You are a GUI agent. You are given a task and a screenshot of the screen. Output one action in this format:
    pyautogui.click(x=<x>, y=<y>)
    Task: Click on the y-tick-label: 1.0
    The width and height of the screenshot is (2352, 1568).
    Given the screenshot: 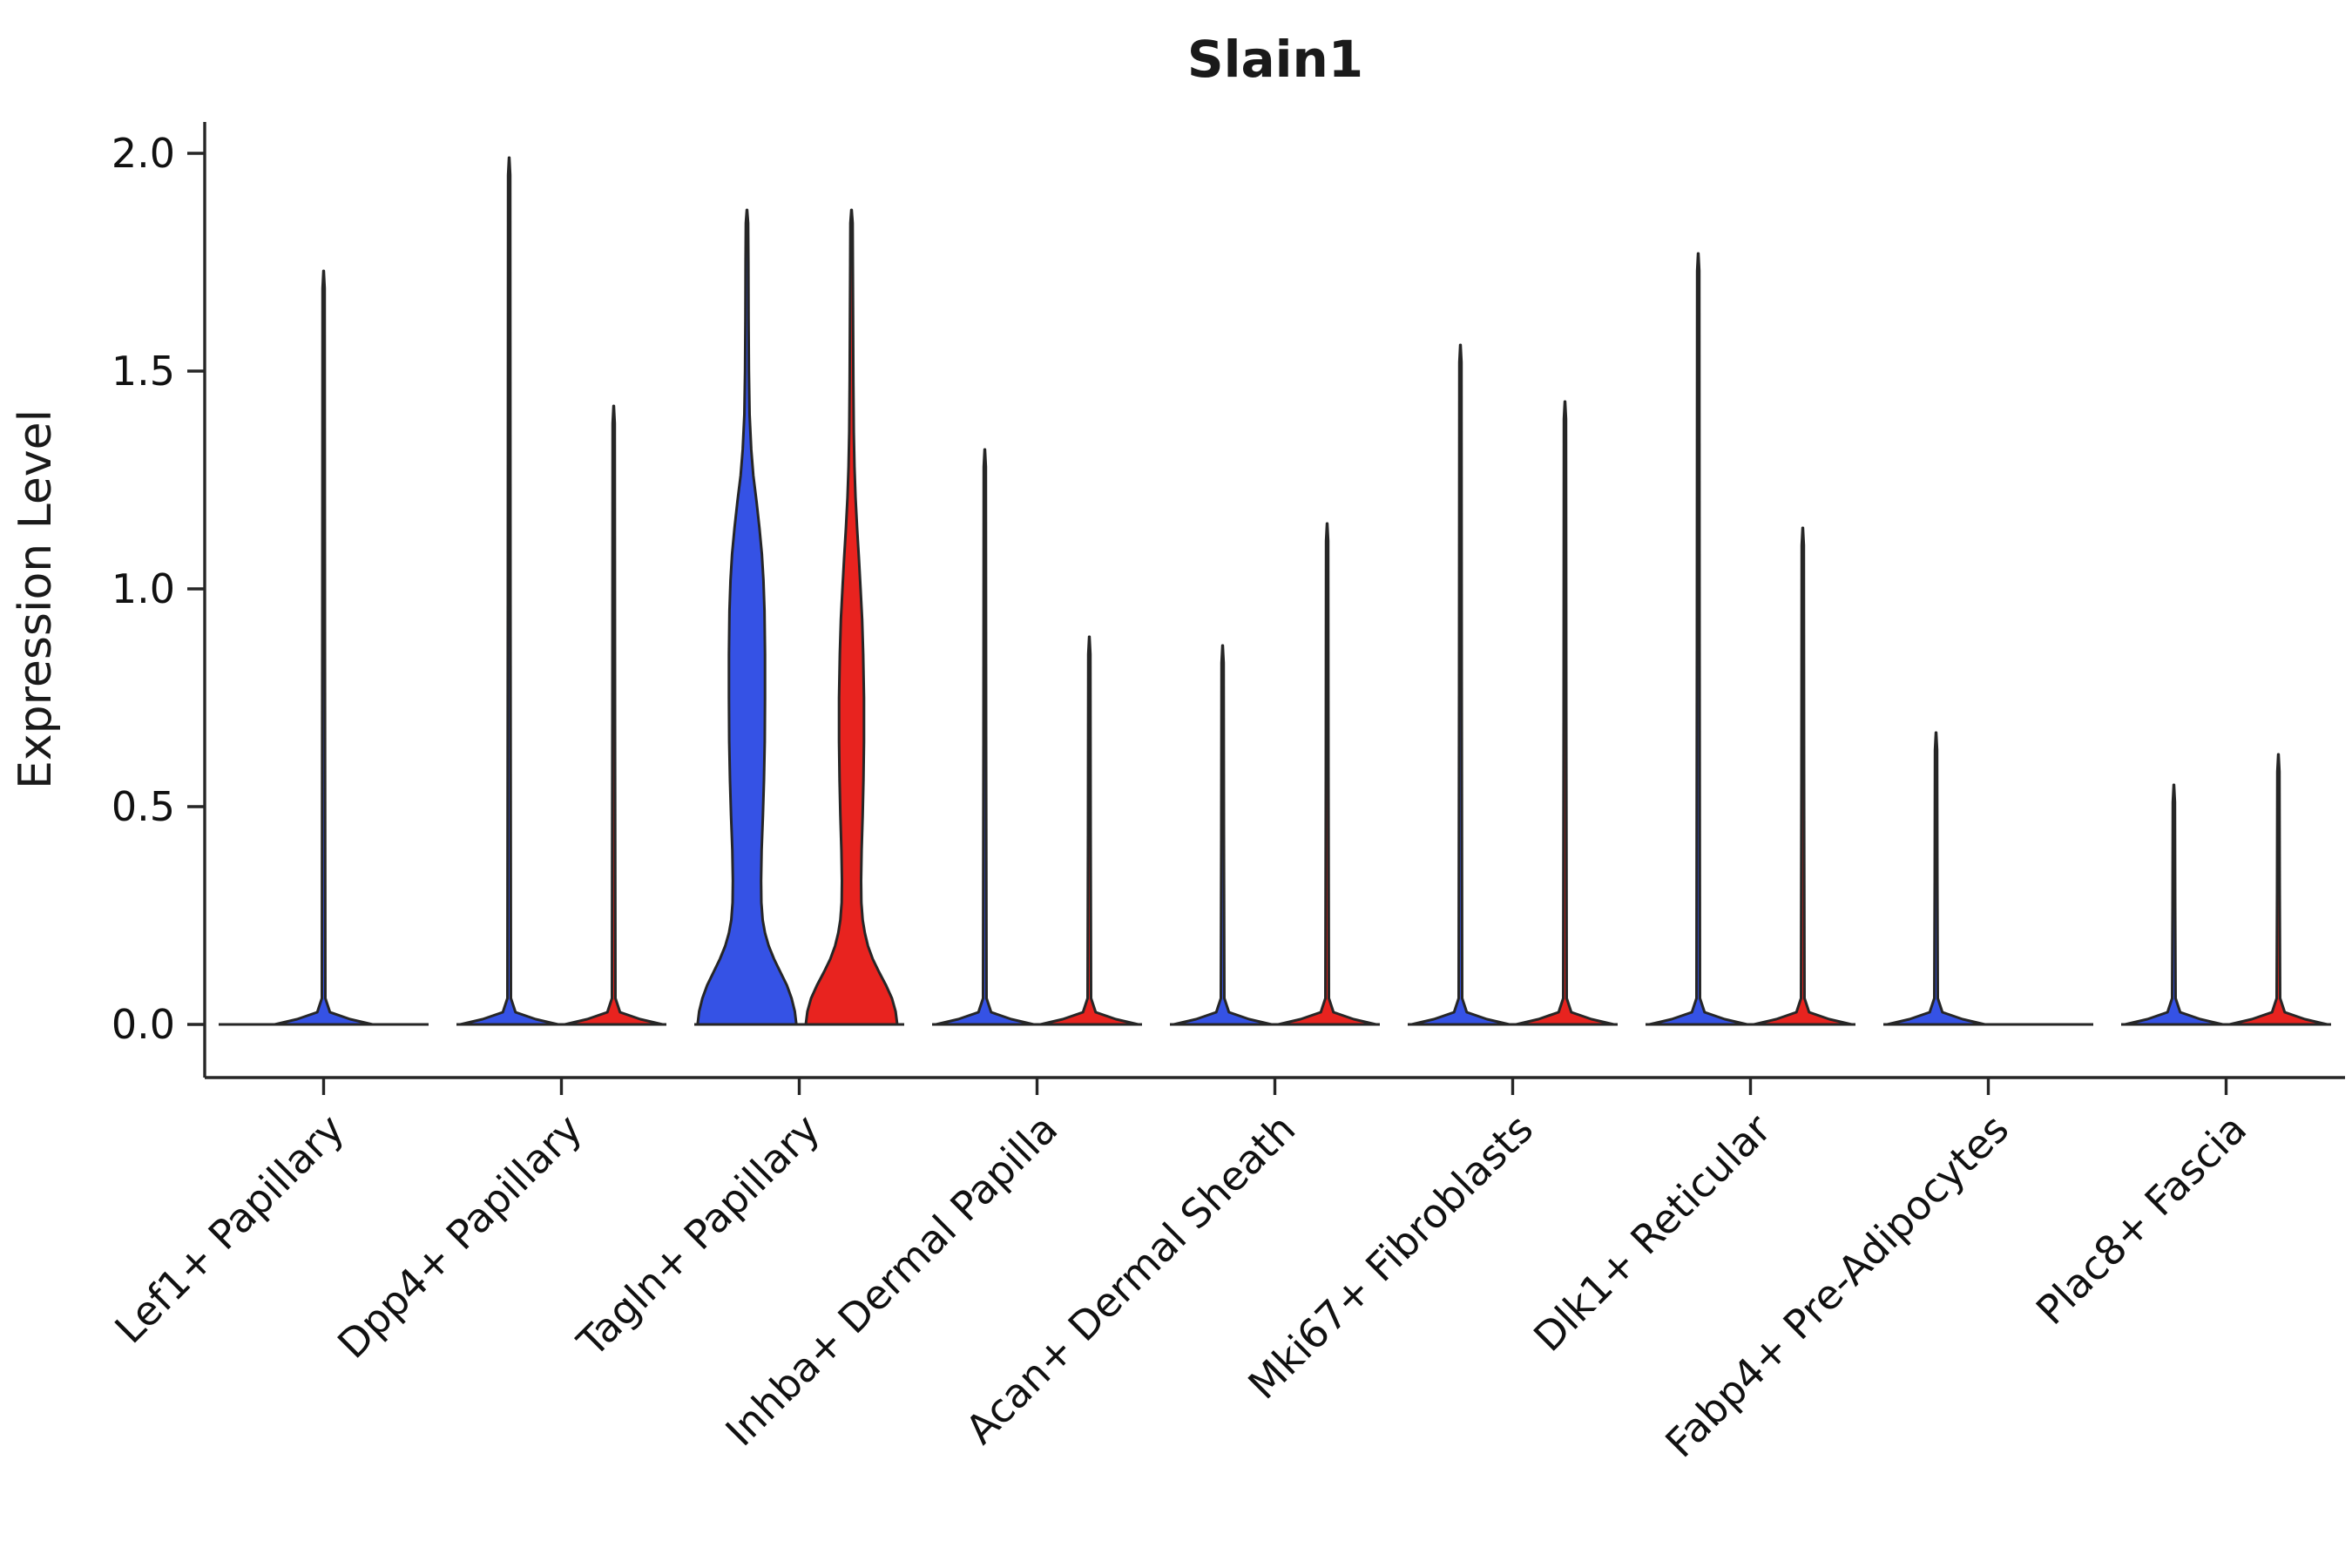 What is the action you would take?
    pyautogui.click(x=143, y=588)
    